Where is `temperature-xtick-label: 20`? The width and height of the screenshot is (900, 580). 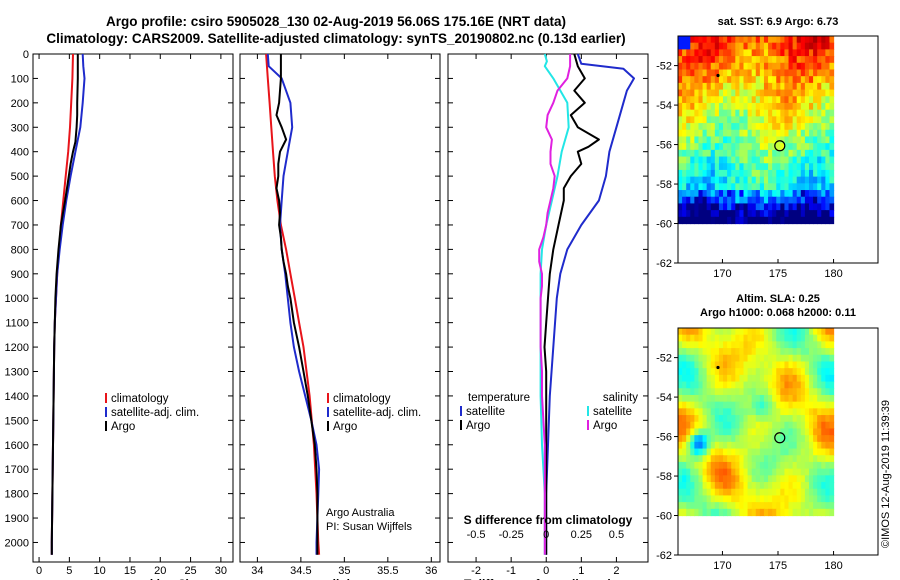
temperature-xtick-label: 20 is located at coordinates (160, 571).